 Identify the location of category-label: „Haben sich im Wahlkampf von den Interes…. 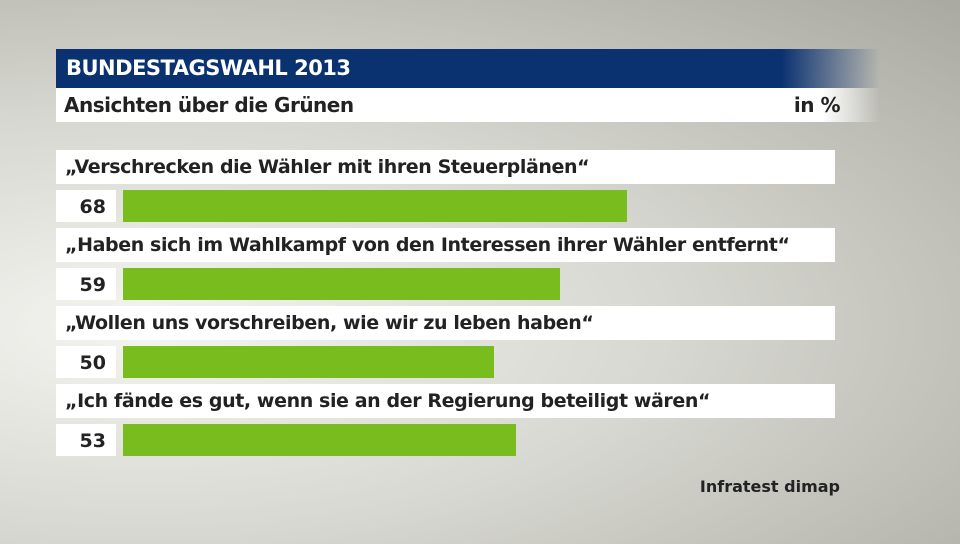
(445, 245).